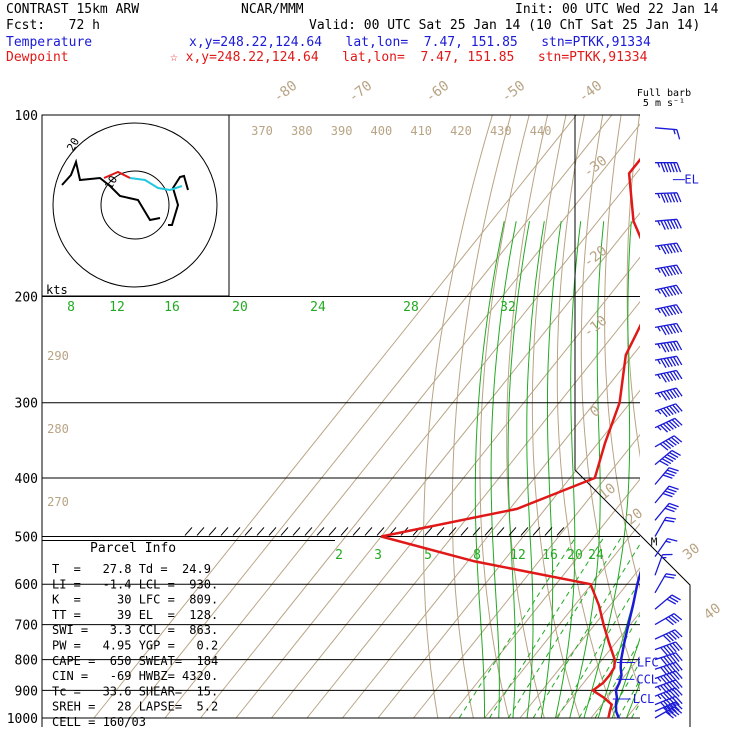 The width and height of the screenshot is (740, 740). I want to click on theta-e-label: 20, so click(240, 307).